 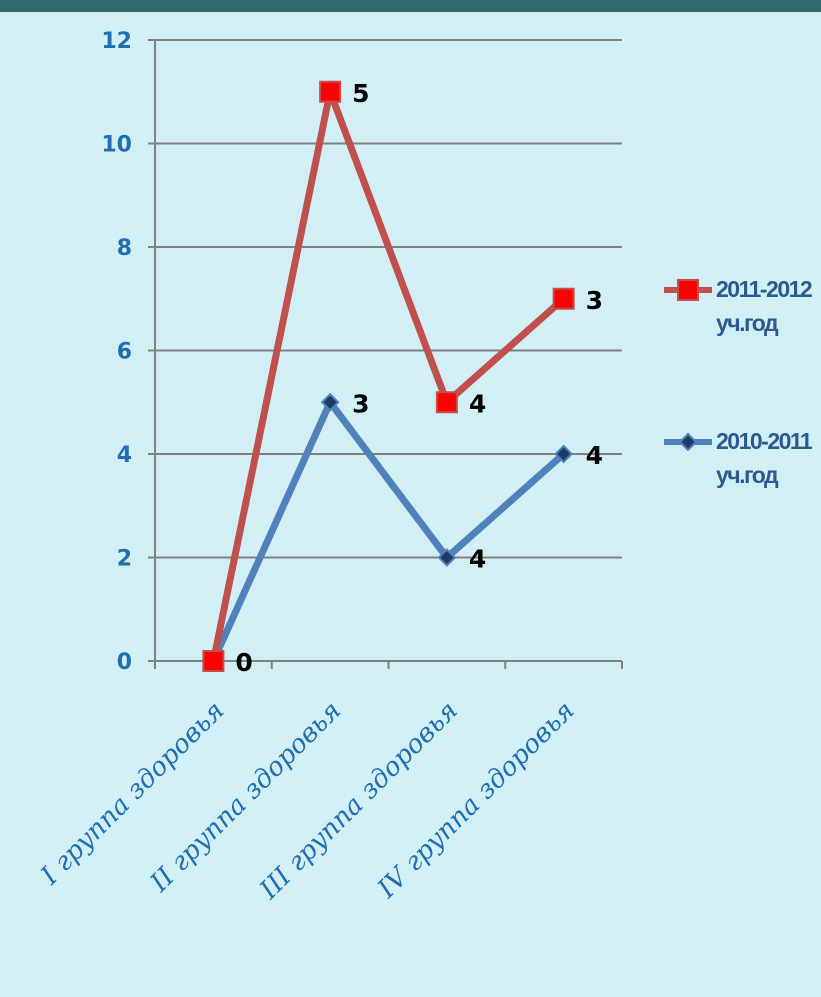 What do you see at coordinates (360, 93) in the screenshot?
I see `data-label: 5` at bounding box center [360, 93].